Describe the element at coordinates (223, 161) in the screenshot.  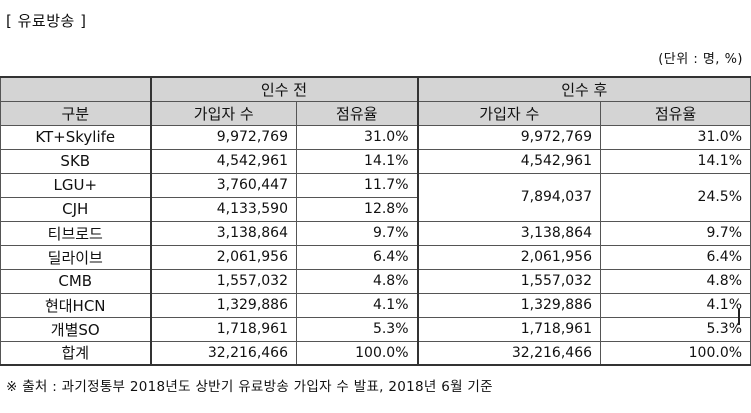
I see `subscribers-before-cell: 4,542,961` at that location.